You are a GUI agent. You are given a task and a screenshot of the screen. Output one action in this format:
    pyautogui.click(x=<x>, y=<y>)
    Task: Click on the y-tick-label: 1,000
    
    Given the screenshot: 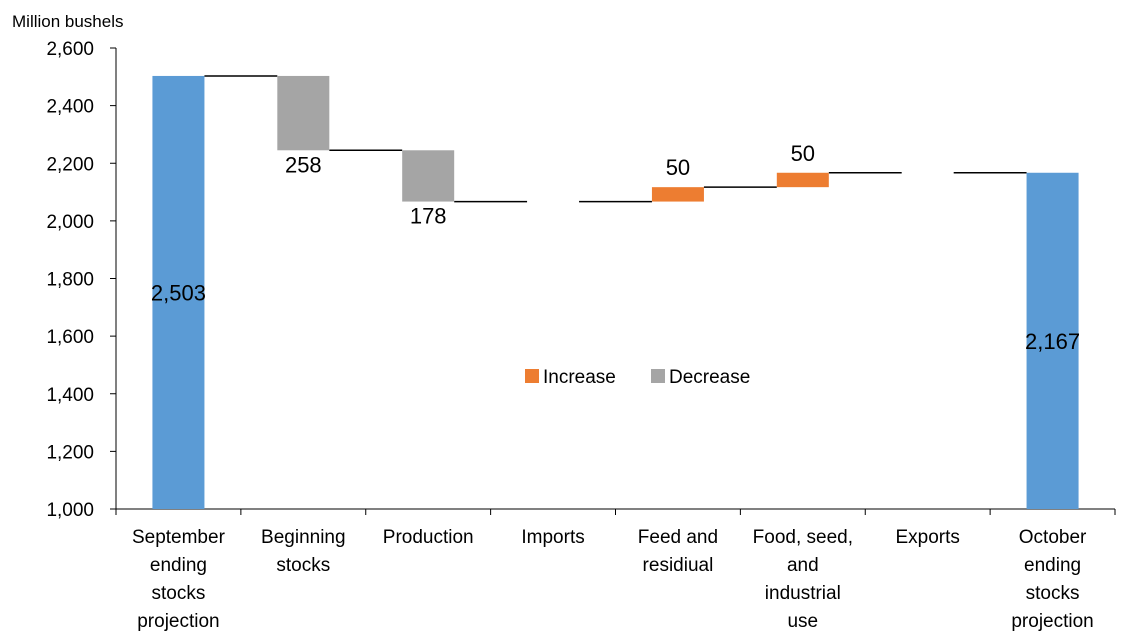 What is the action you would take?
    pyautogui.click(x=70, y=510)
    